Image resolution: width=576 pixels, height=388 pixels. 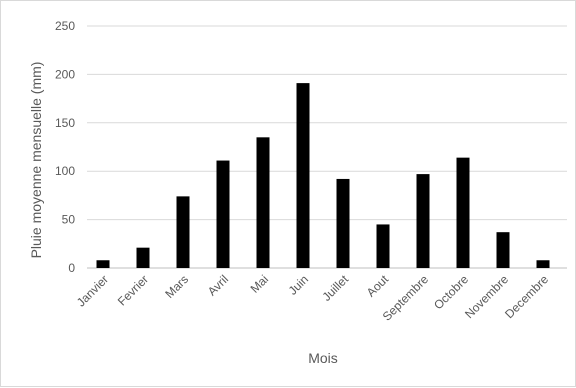 What do you see at coordinates (69, 220) in the screenshot?
I see `y-tick-label: 50` at bounding box center [69, 220].